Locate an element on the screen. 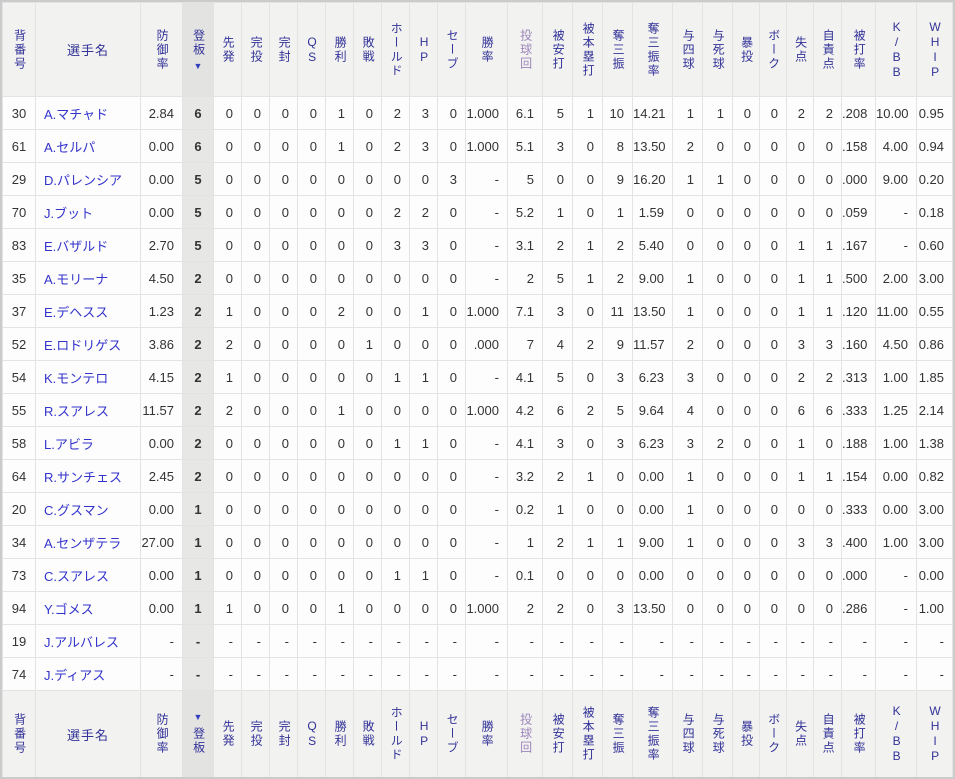 The height and width of the screenshot is (779, 955). stat-cell-so: 0 is located at coordinates (617, 509).